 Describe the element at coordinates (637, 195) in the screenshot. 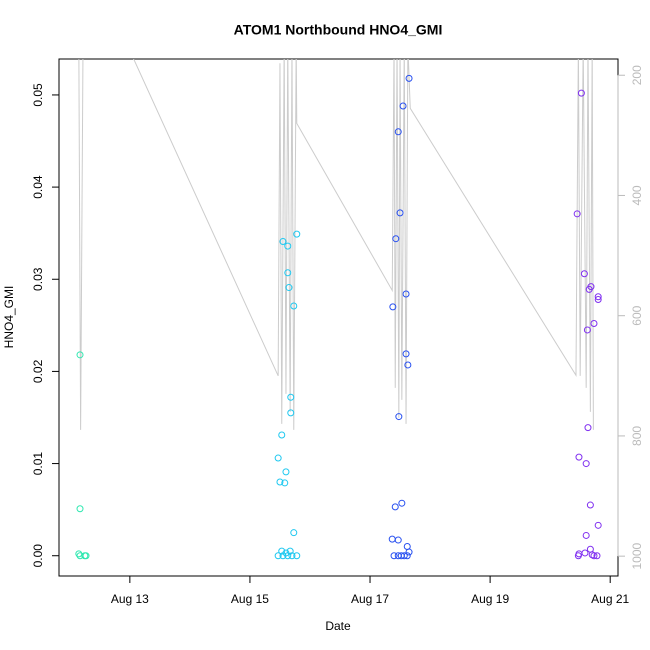

I see `y2-tick-label: 400` at that location.